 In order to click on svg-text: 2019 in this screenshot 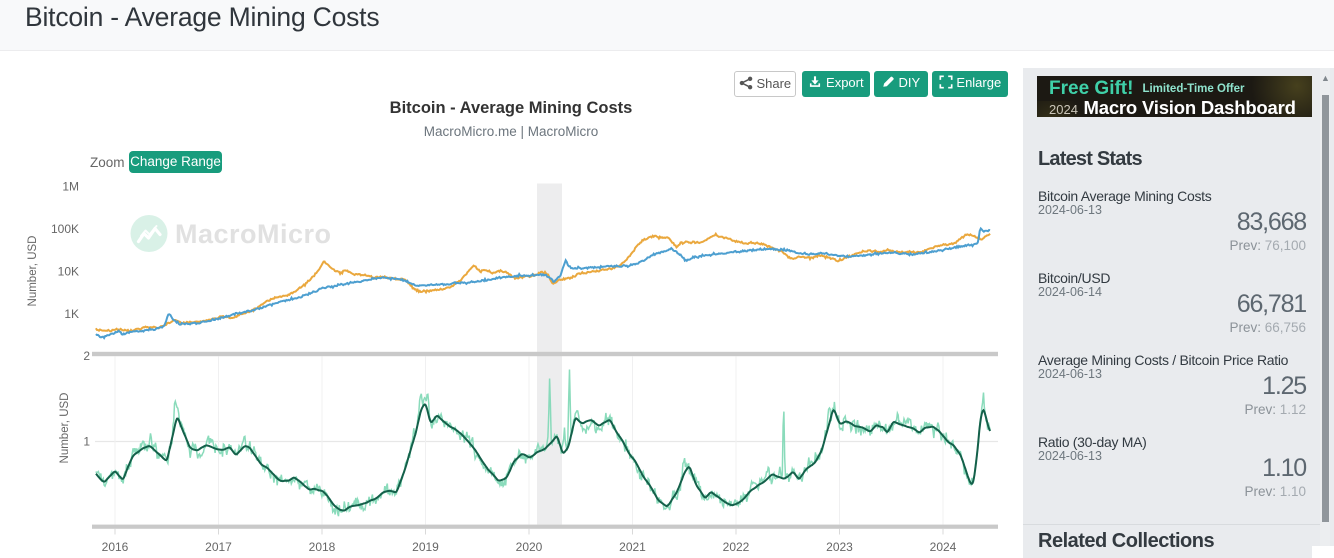, I will do `click(425, 547)`.